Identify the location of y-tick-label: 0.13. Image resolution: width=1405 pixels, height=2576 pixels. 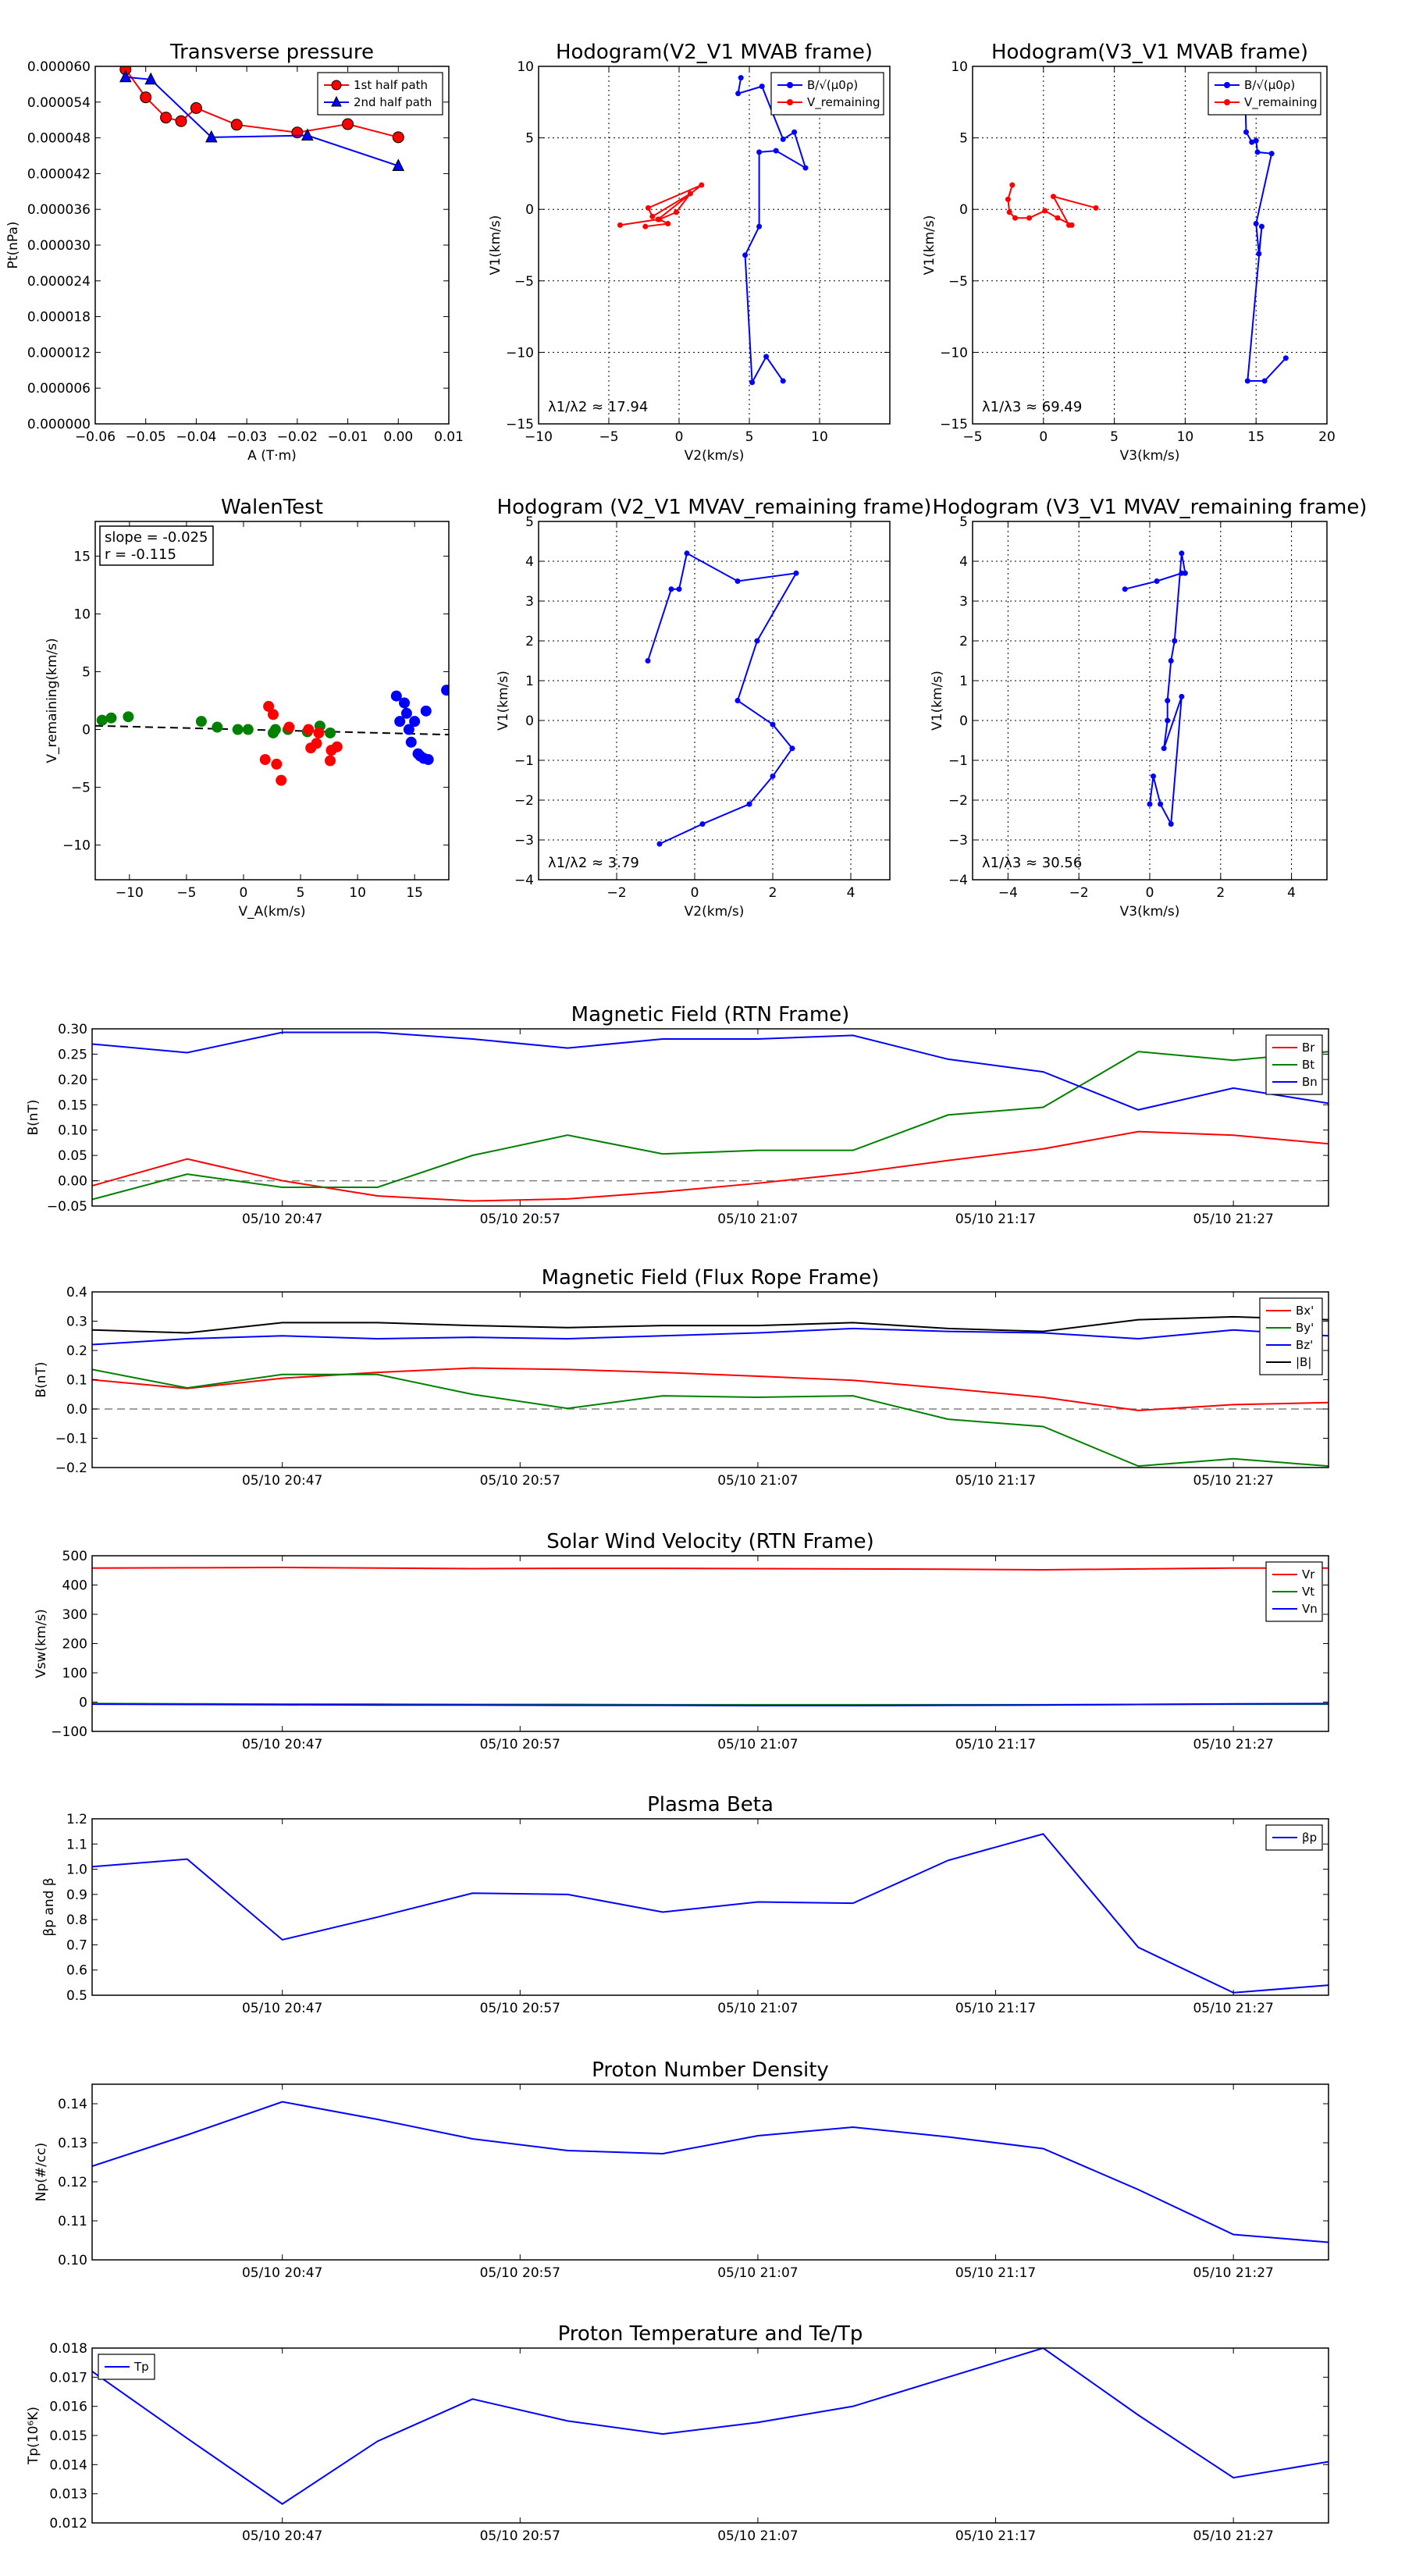
(72, 2143).